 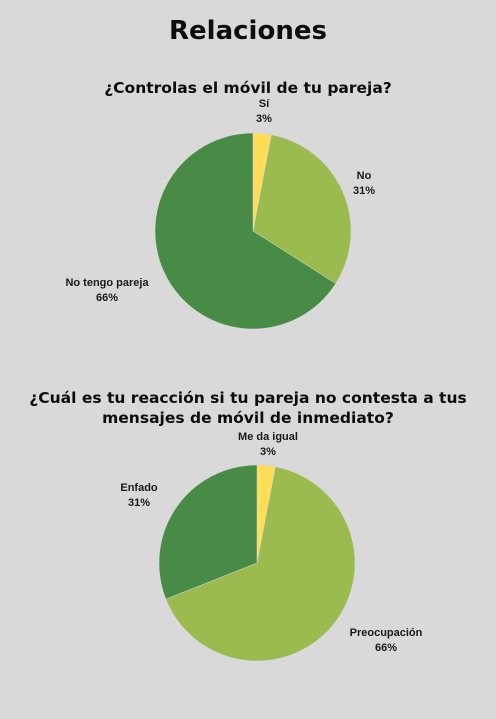 I want to click on slice-label-name: No, so click(x=364, y=176).